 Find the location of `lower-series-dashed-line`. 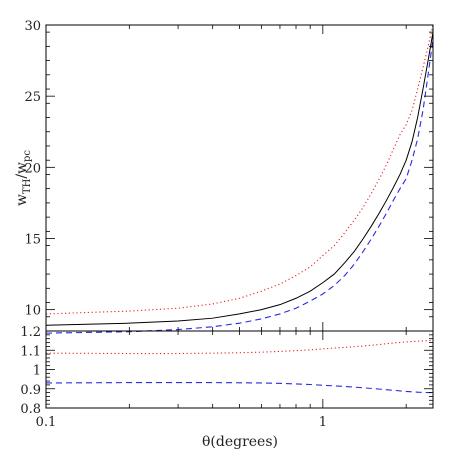

lower-series-dashed-line is located at coordinates (239, 388).